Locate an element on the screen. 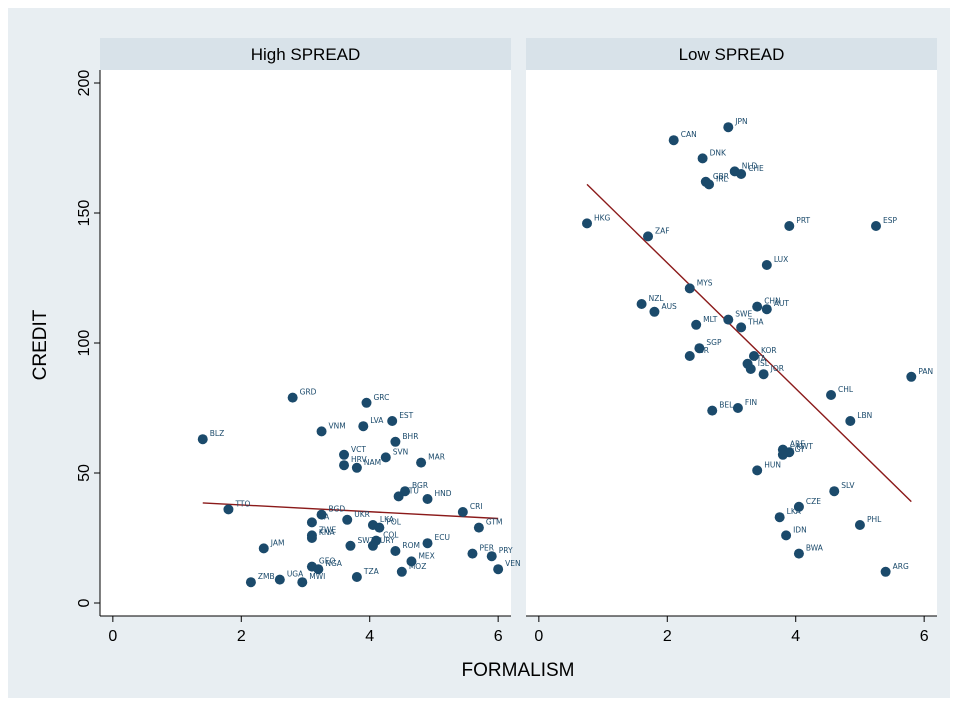  point-label: GRD is located at coordinates (308, 392).